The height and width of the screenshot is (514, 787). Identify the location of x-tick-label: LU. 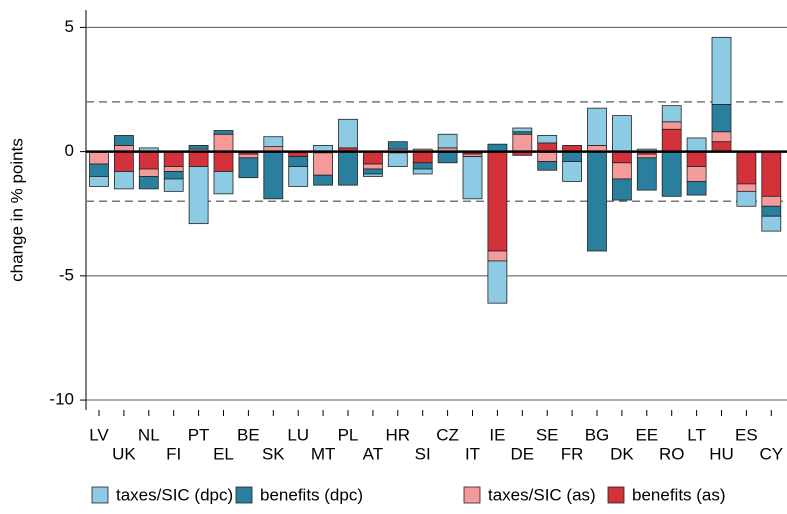
(298, 434).